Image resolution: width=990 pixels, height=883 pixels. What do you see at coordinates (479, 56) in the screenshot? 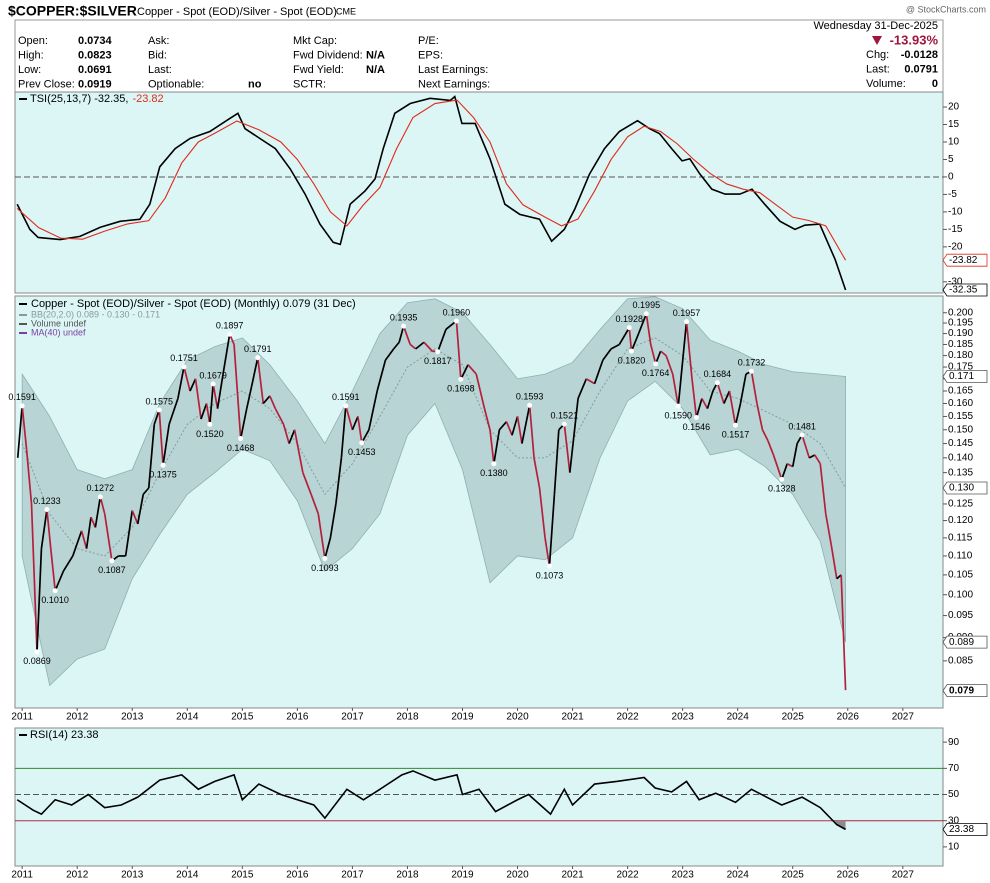
I see `quote-panel` at bounding box center [479, 56].